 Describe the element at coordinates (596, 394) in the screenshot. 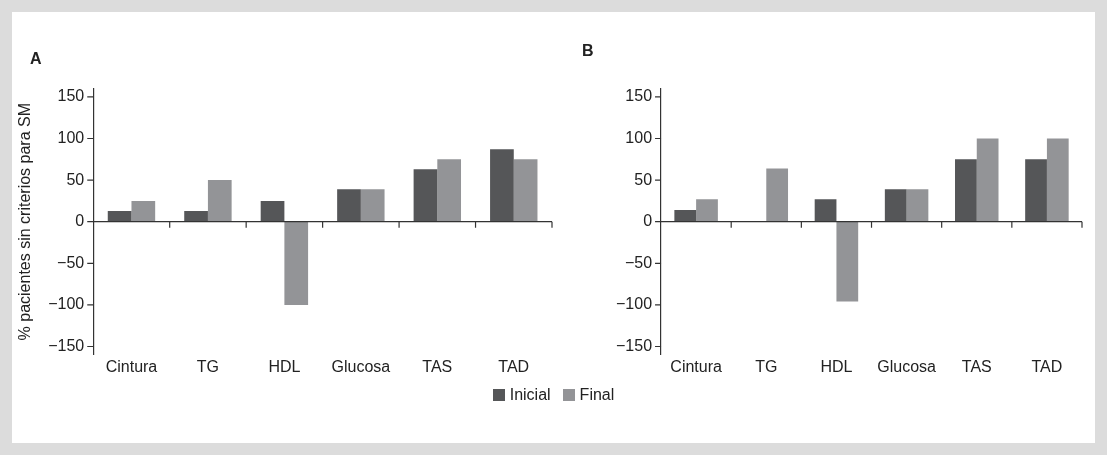

I see `legend-label: Final` at that location.